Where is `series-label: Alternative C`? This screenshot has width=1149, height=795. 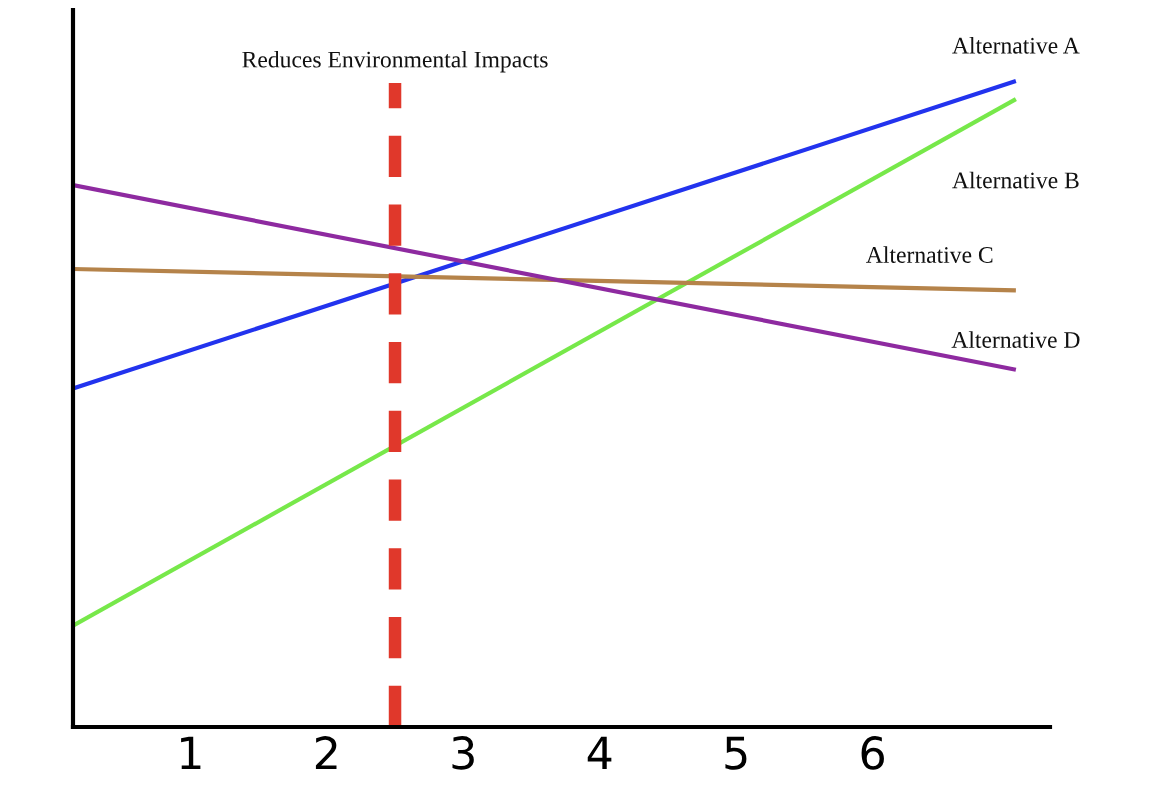 series-label: Alternative C is located at coordinates (929, 254).